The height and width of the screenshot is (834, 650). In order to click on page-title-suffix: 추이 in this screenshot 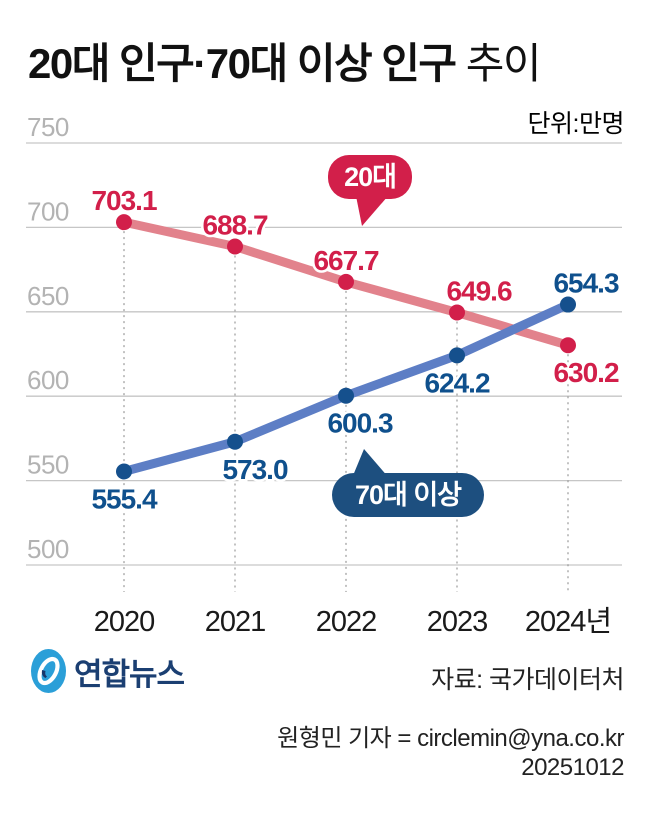, I will do `click(498, 63)`.